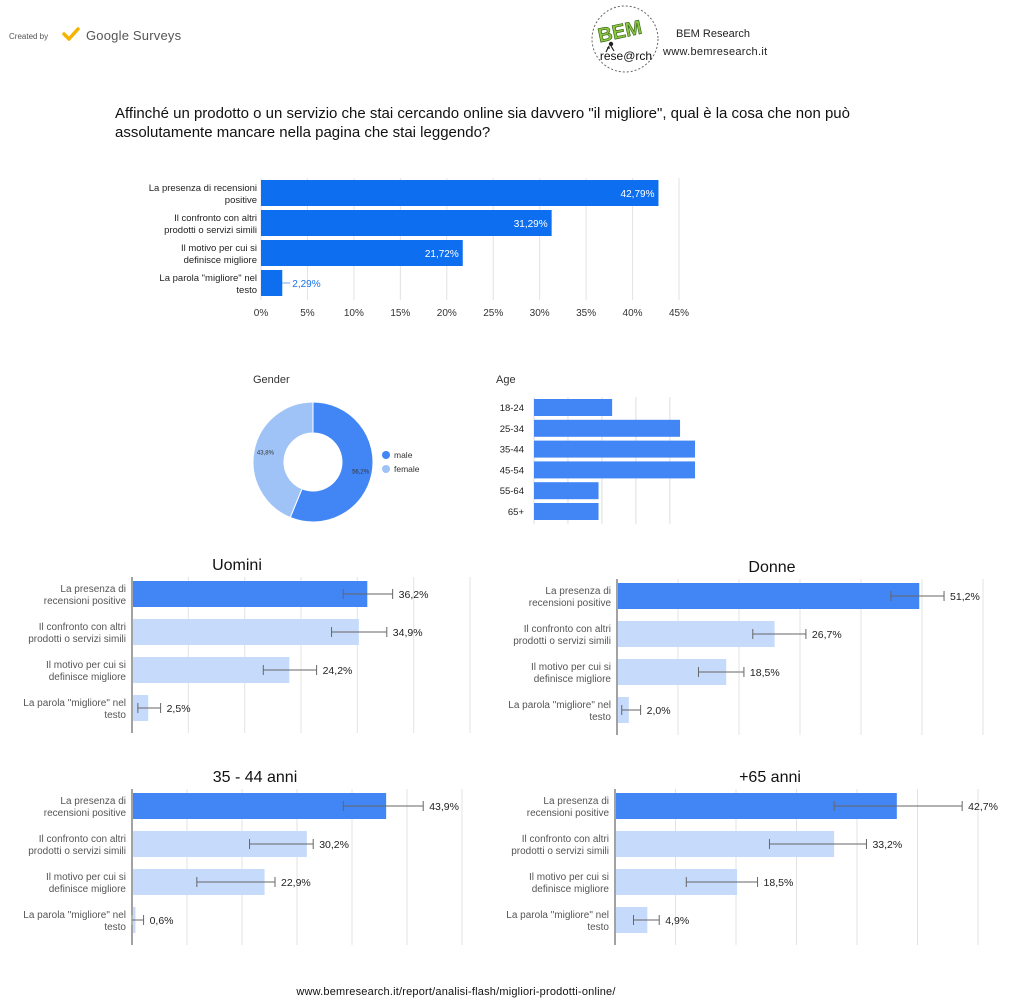 The image size is (1024, 1008). What do you see at coordinates (271, 380) in the screenshot?
I see `chart-title: Gender` at bounding box center [271, 380].